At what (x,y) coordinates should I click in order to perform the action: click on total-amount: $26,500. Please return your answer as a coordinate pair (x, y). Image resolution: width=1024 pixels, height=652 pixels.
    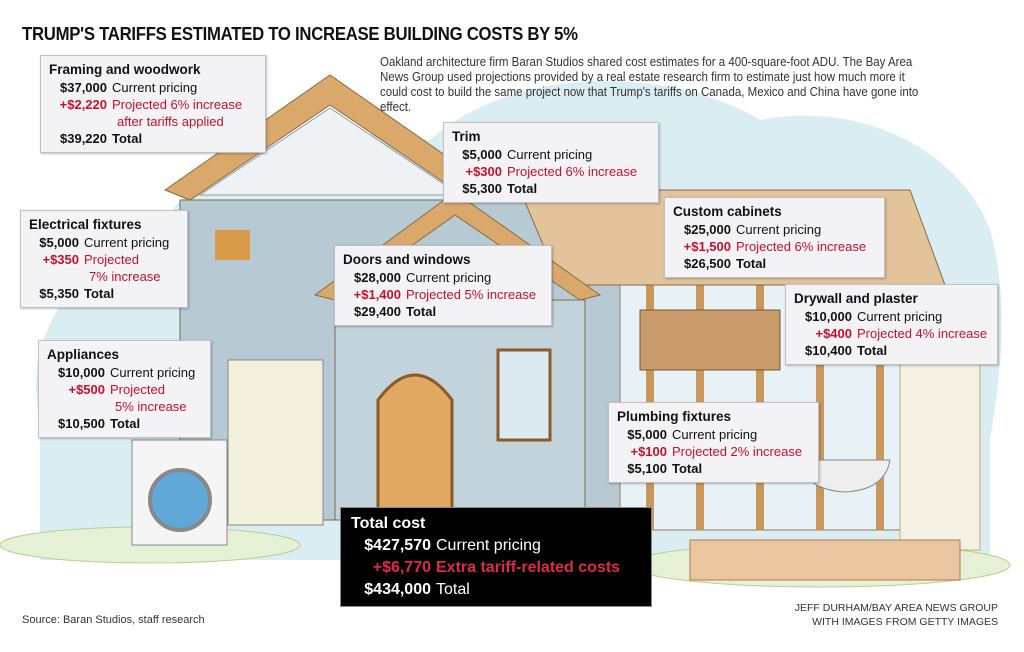
    Looking at the image, I should click on (707, 263).